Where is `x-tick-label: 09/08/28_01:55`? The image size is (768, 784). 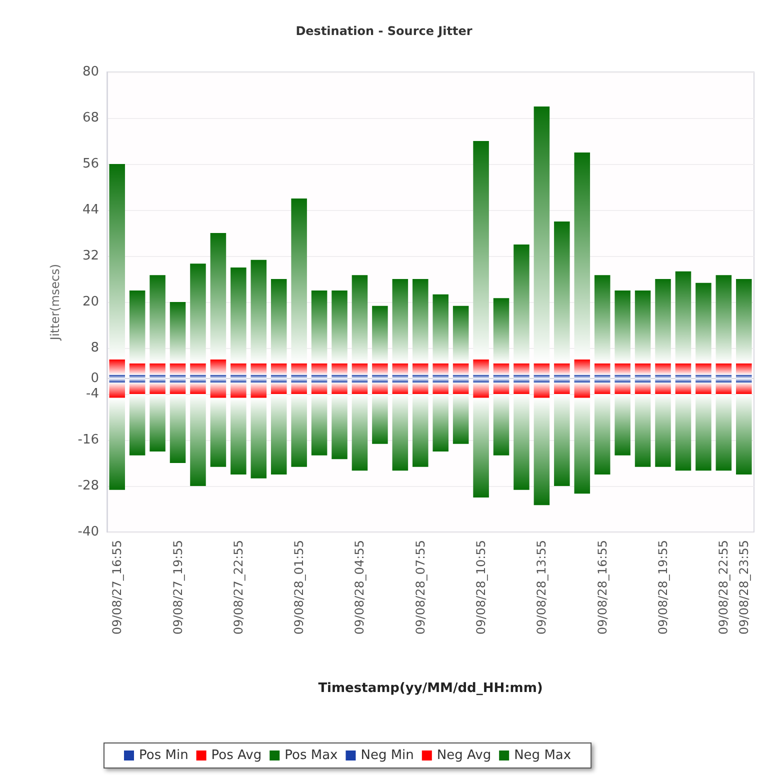 x-tick-label: 09/08/28_01:55 is located at coordinates (299, 587).